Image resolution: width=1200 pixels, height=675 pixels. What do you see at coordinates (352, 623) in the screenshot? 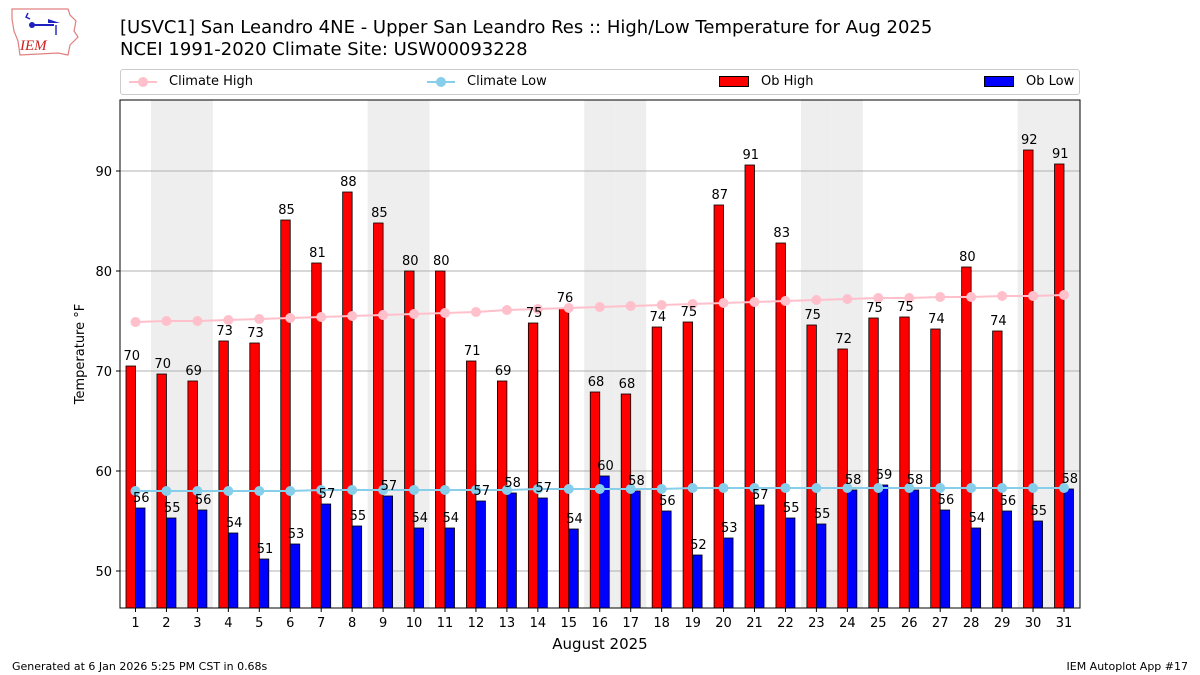
I see `x-tick-label: 8` at bounding box center [352, 623].